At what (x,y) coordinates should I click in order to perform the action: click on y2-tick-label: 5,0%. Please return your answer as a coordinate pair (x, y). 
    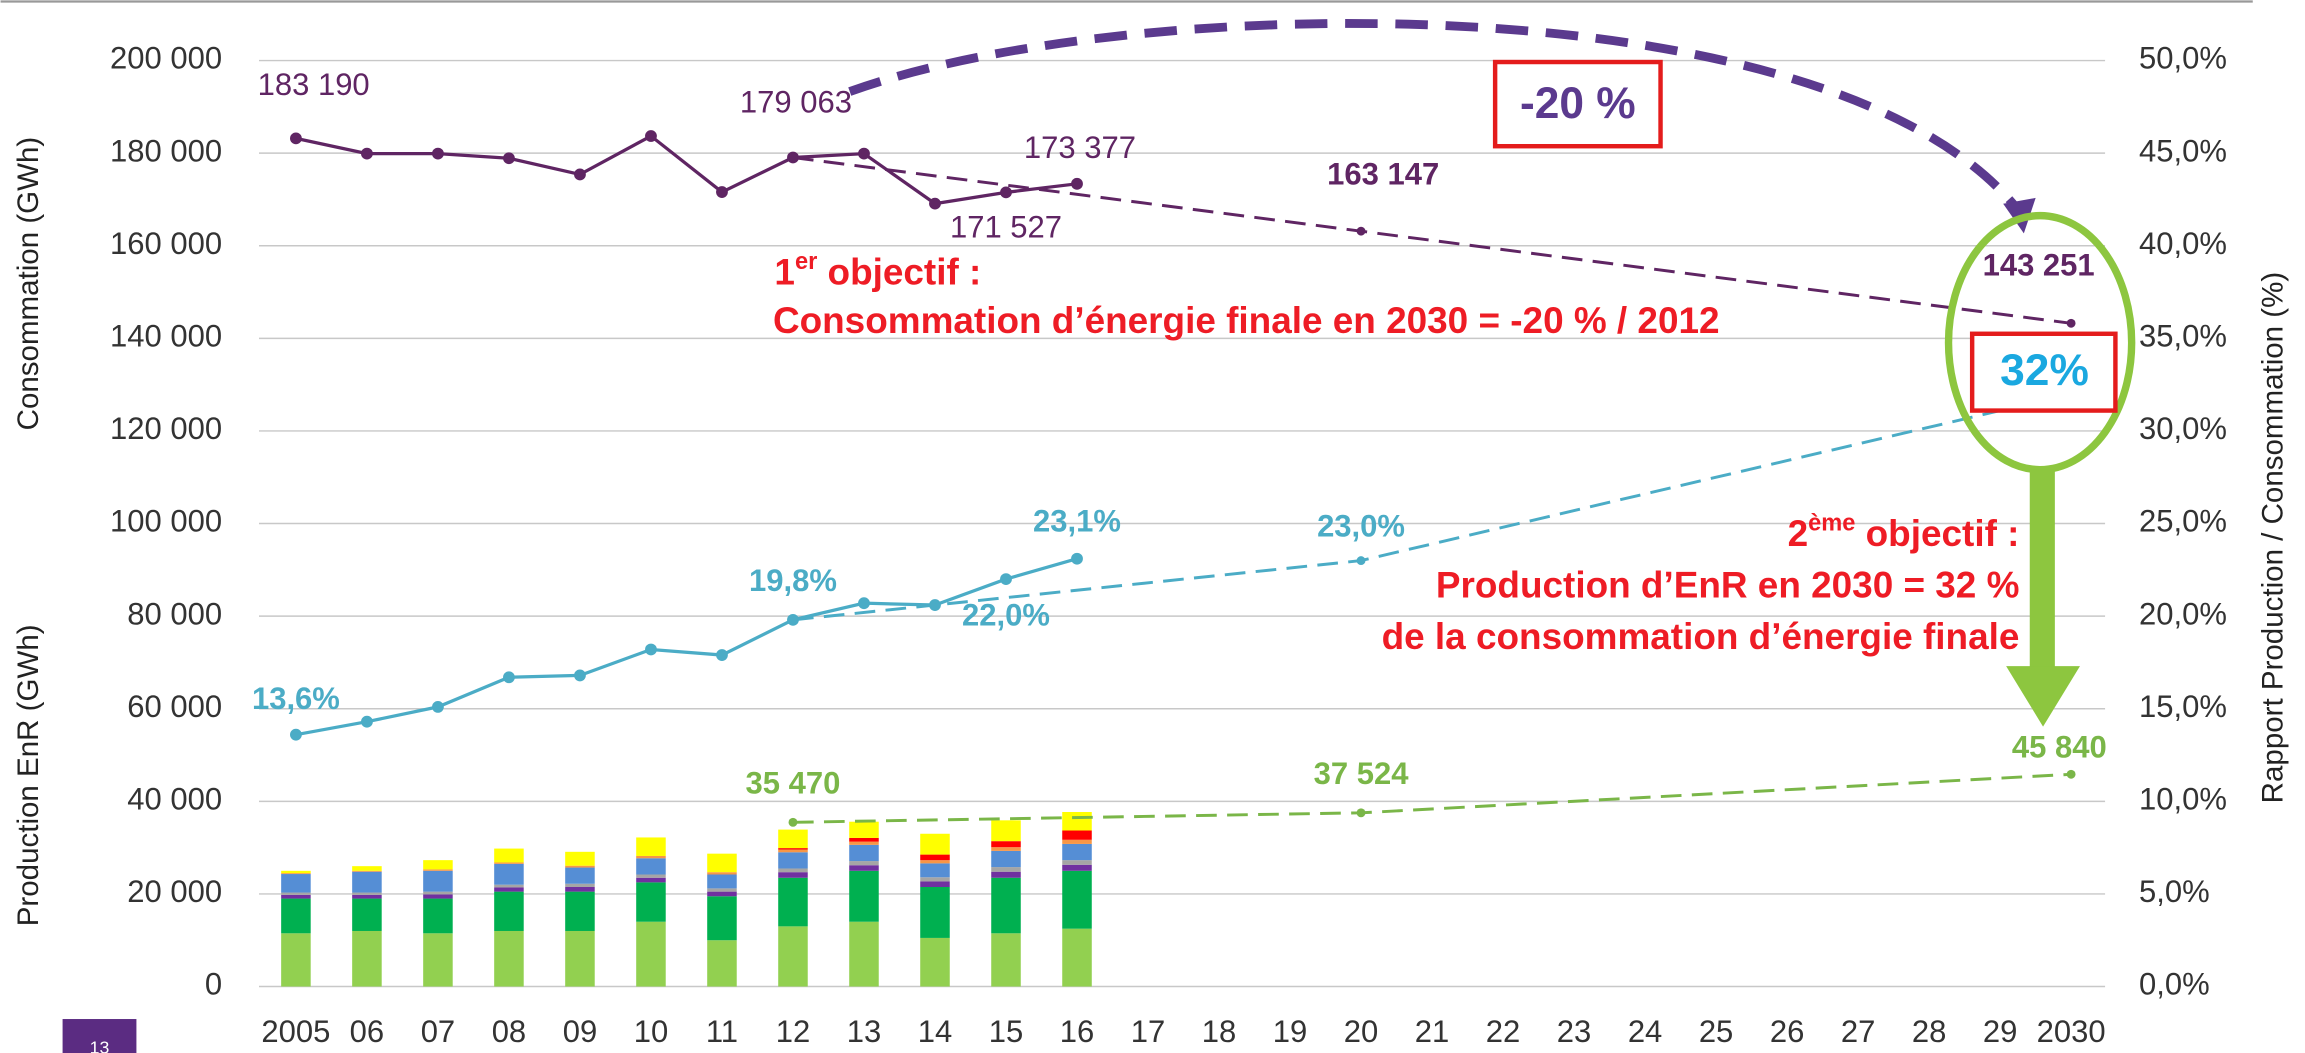
    Looking at the image, I should click on (2174, 891).